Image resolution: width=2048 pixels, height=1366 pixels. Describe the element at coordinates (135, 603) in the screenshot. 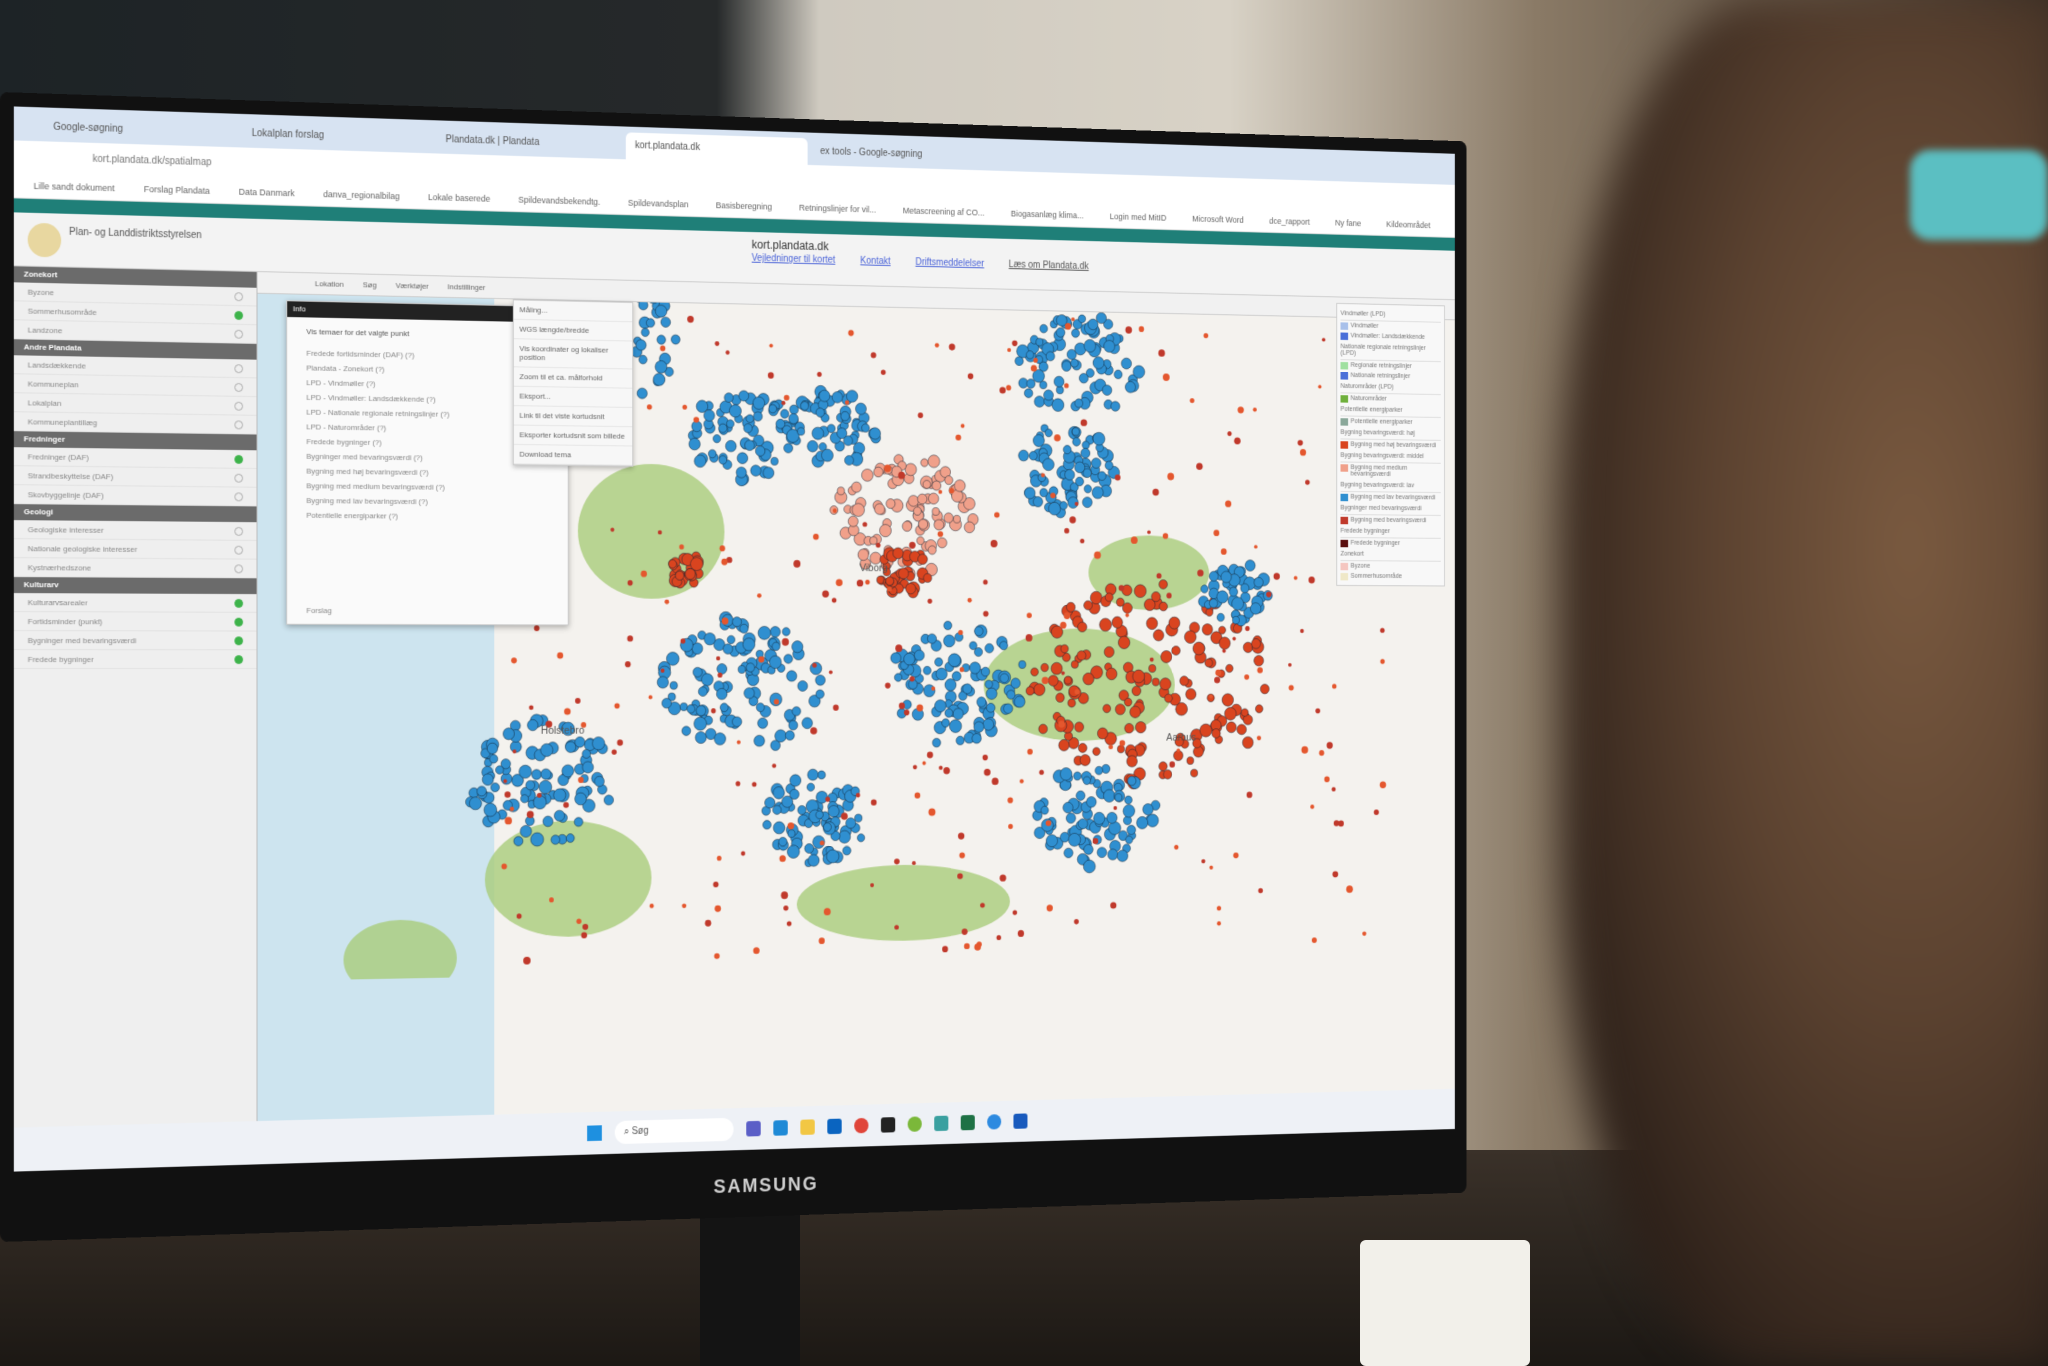

I see `sidebar-layer-item: Kulturarvsarealer` at that location.